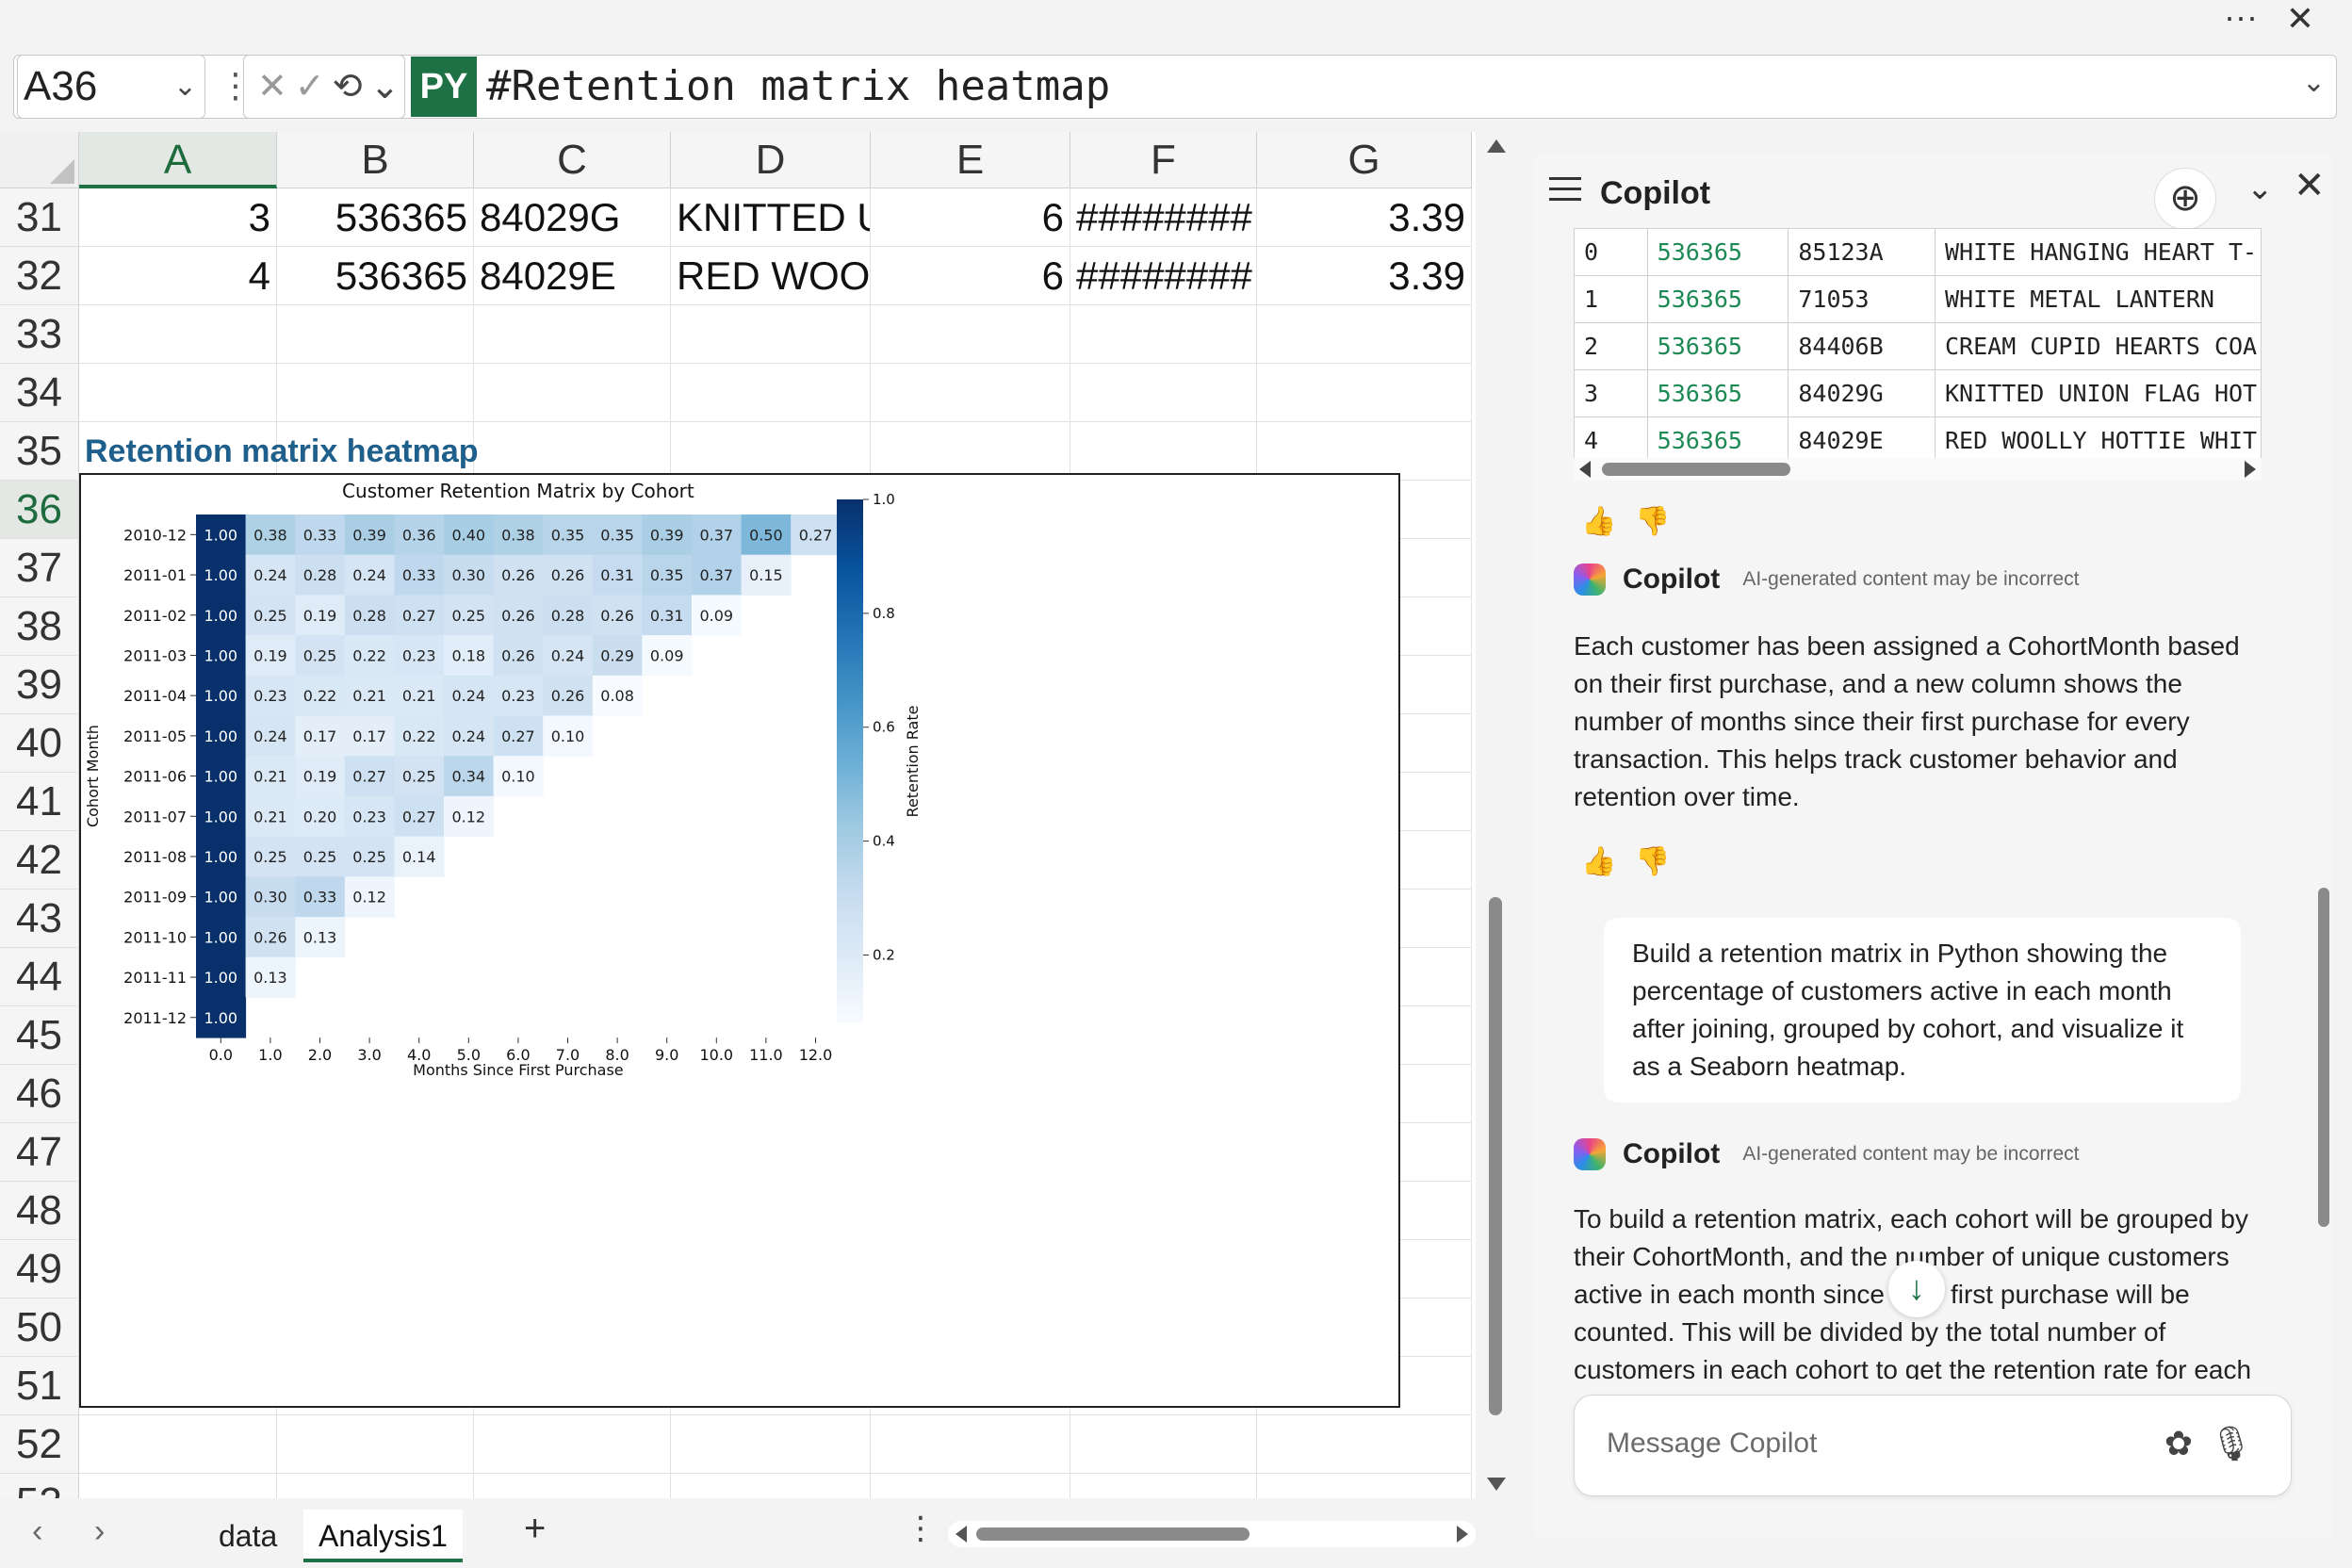 This screenshot has width=2352, height=1568. I want to click on row-header-51: 51, so click(39, 1386).